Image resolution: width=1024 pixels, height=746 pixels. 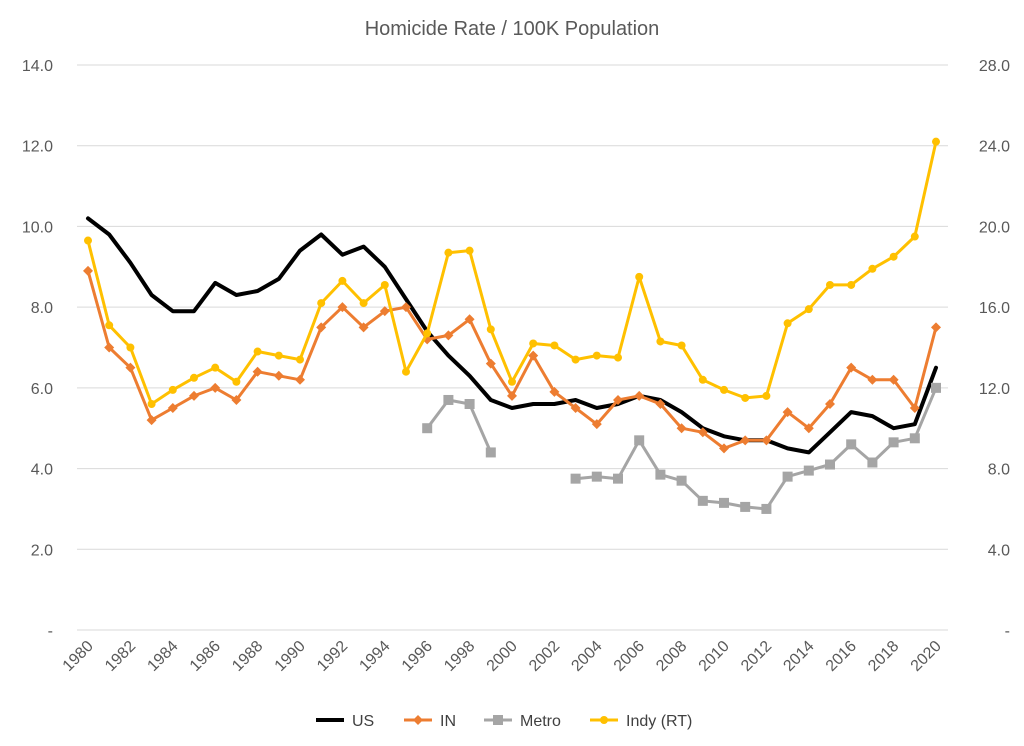 I want to click on legend-item: US, so click(x=345, y=721).